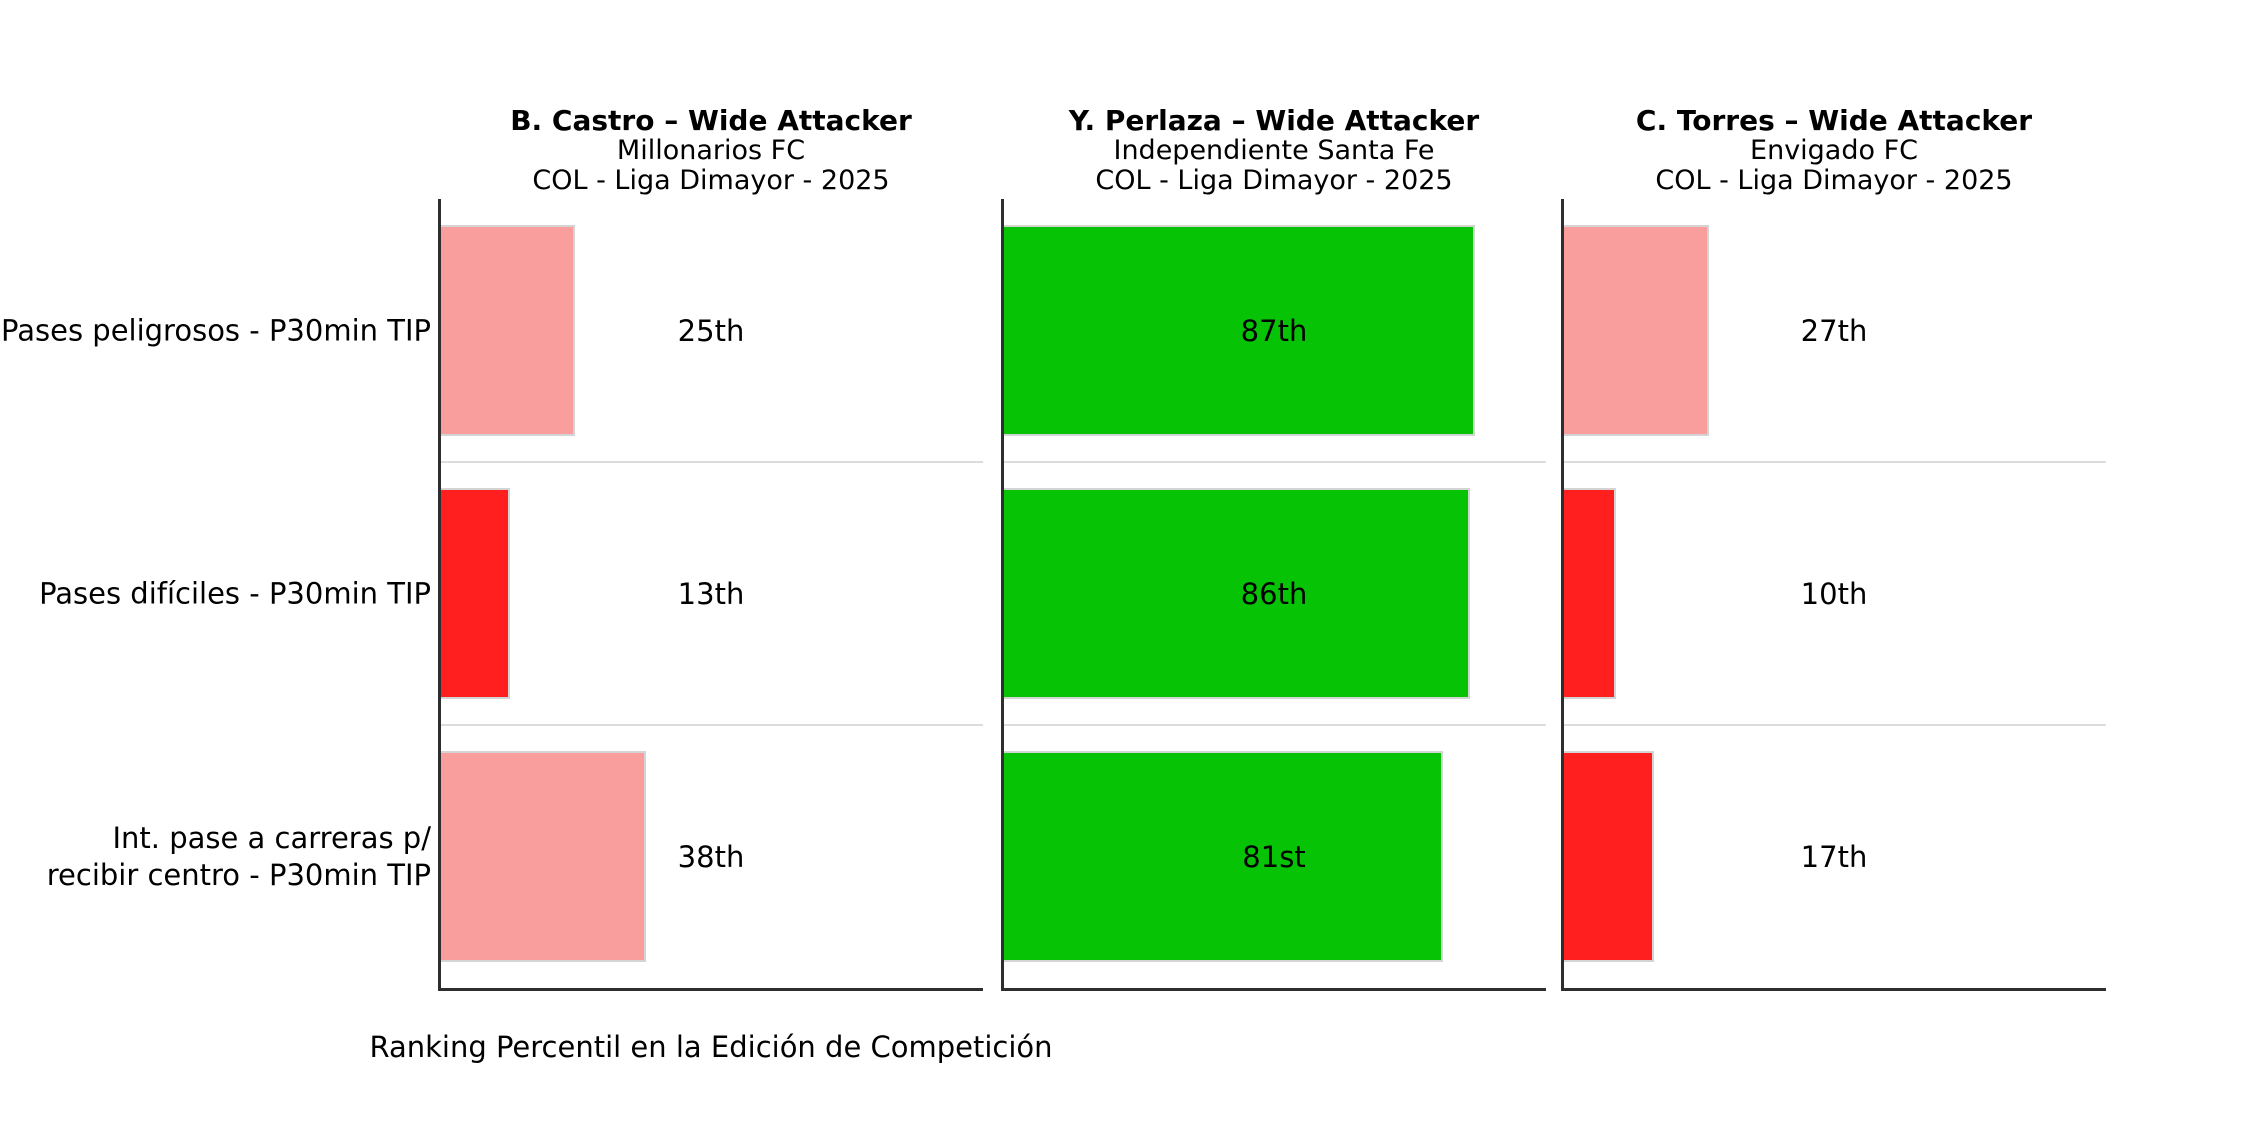 Image resolution: width=2264 pixels, height=1132 pixels. What do you see at coordinates (1834, 330) in the screenshot?
I see `percentile-value-label: 27th` at bounding box center [1834, 330].